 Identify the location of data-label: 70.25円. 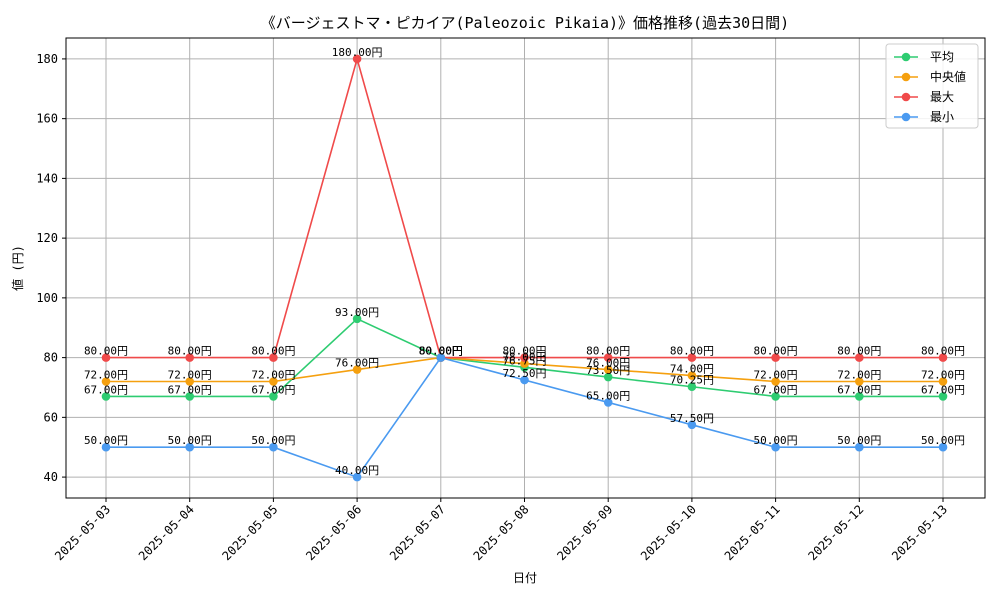
(692, 380).